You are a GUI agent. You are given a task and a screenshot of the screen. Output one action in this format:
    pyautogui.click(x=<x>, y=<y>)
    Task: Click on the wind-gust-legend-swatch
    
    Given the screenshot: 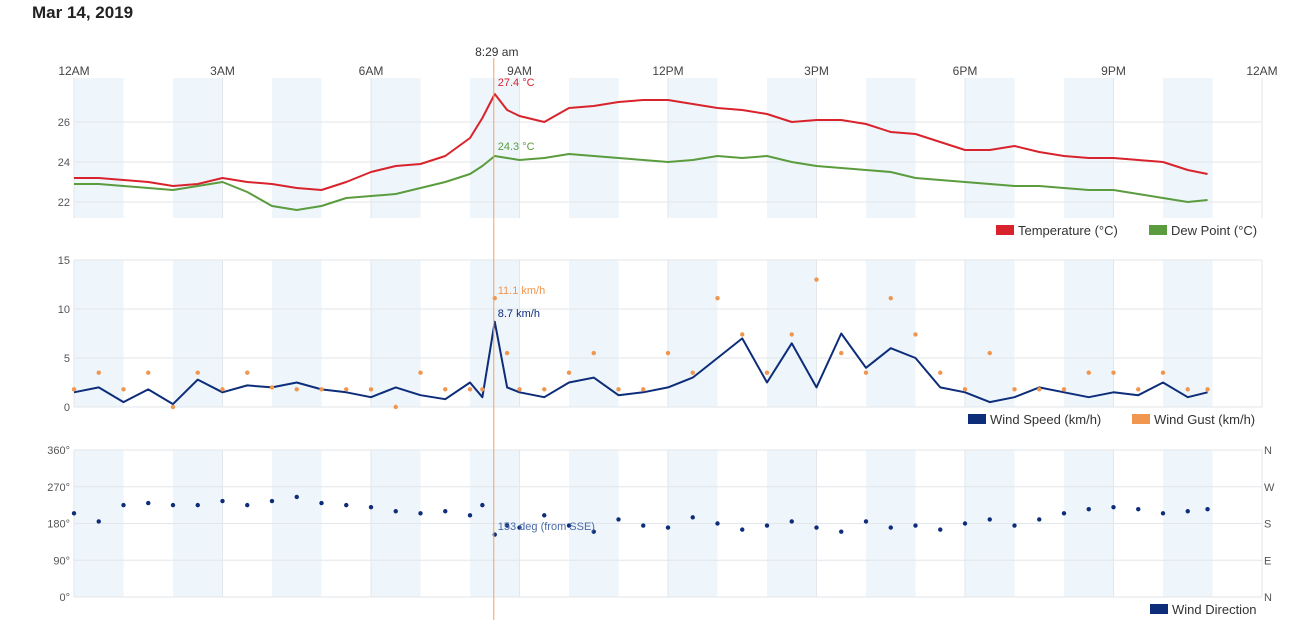 What is the action you would take?
    pyautogui.click(x=1141, y=419)
    